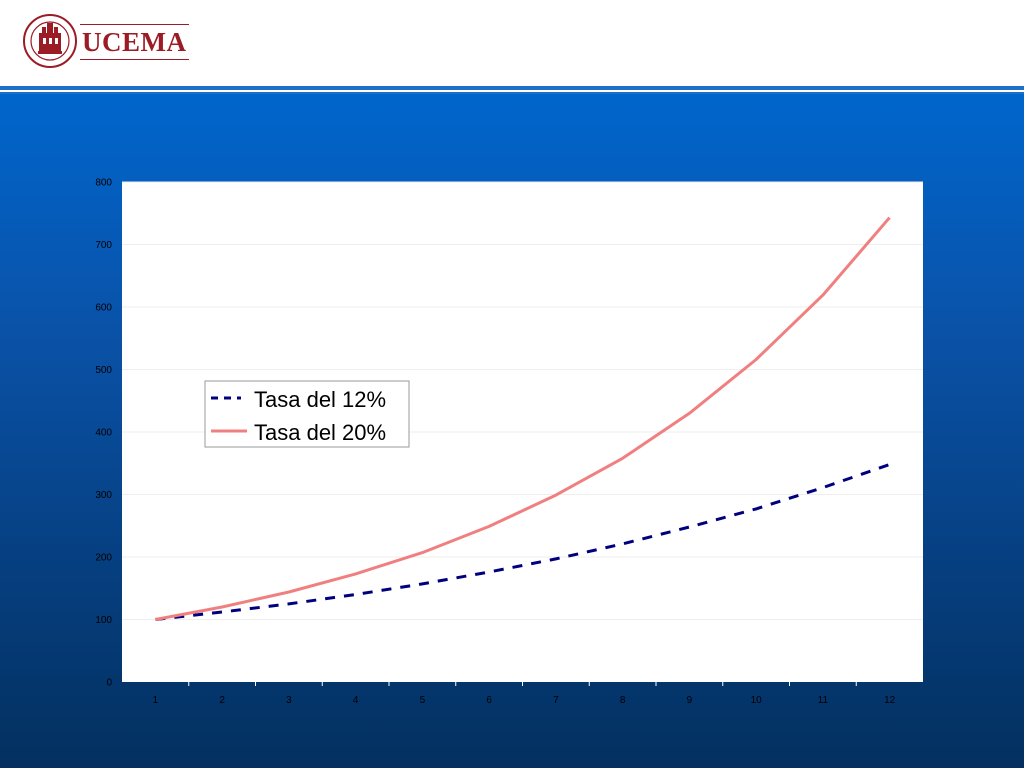 This screenshot has width=1024, height=768. Describe the element at coordinates (156, 700) in the screenshot. I see `x-tick-label-1: 1` at that location.